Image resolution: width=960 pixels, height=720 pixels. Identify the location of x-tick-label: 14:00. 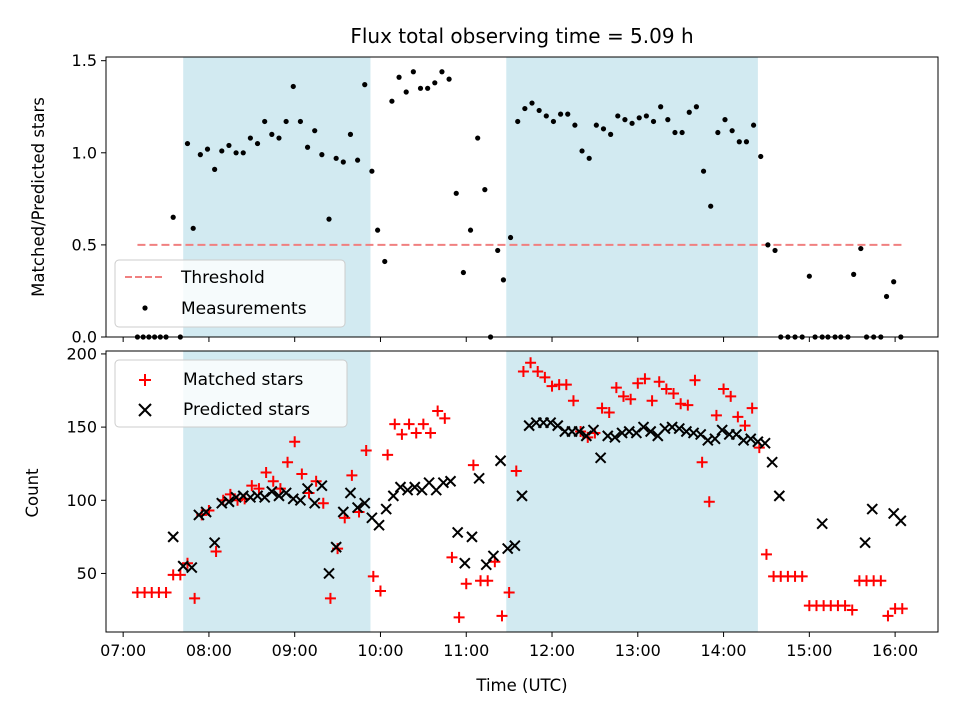
(724, 650).